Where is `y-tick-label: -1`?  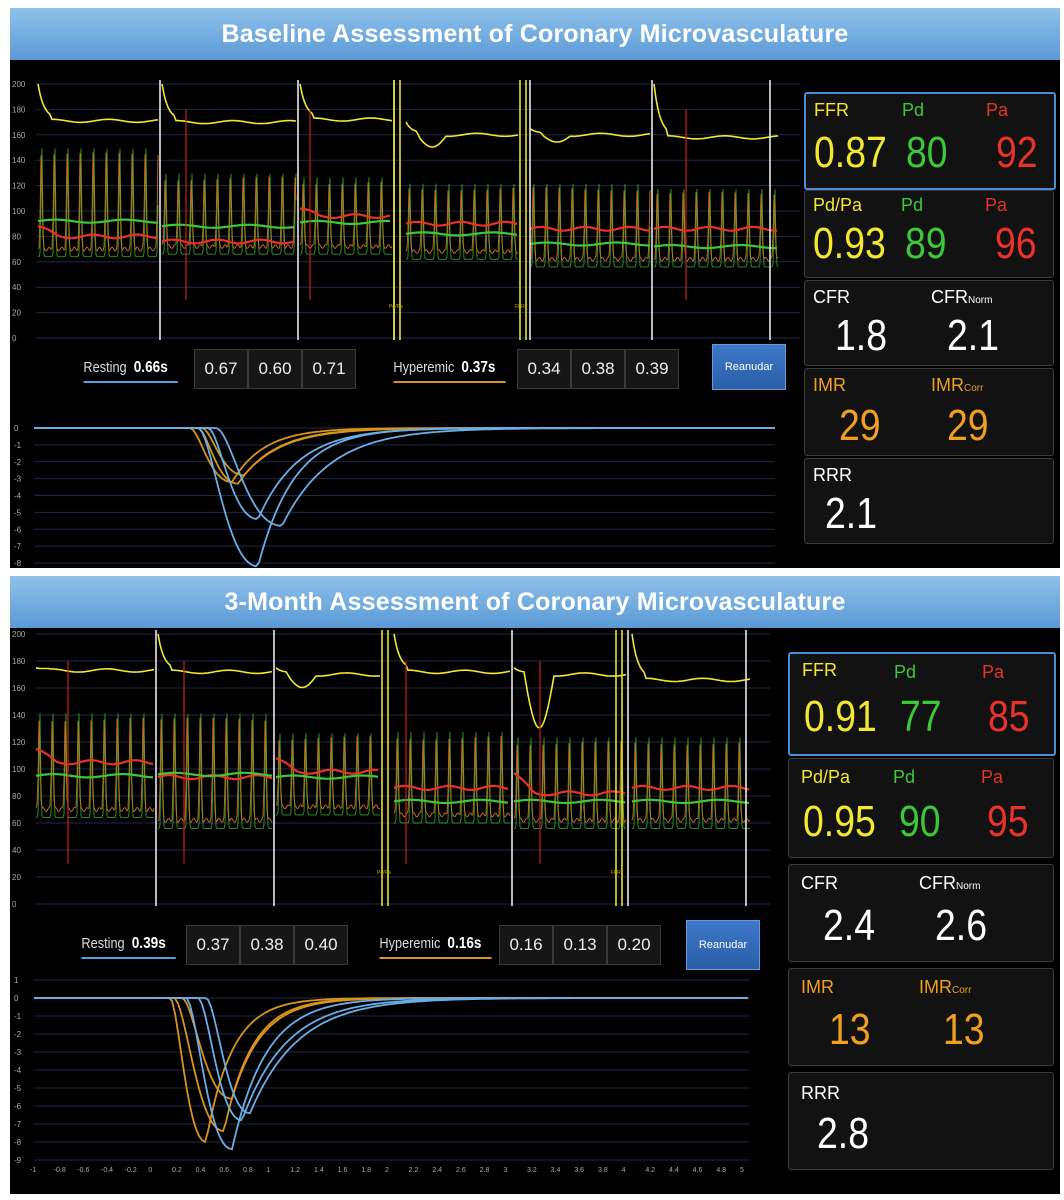
y-tick-label: -1 is located at coordinates (18, 445).